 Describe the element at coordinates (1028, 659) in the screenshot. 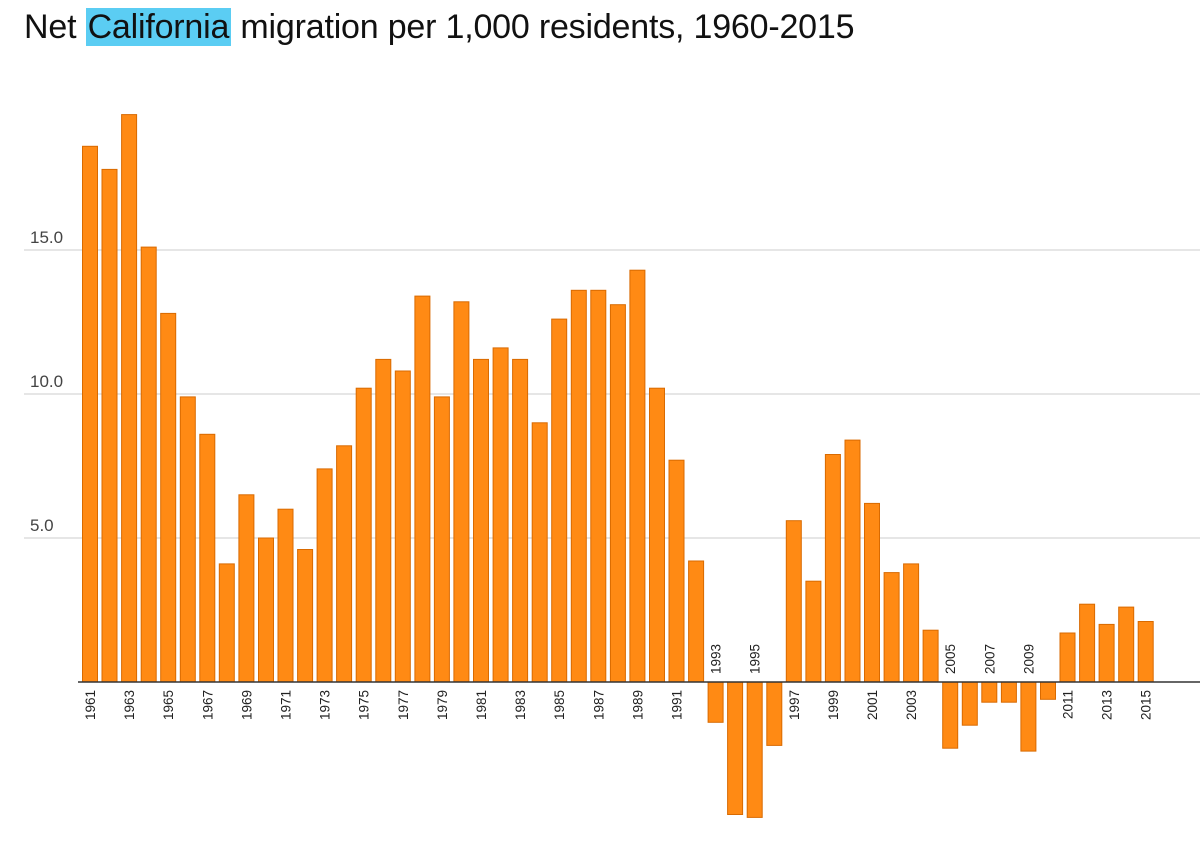

I see `x-tick-label: 2009` at that location.